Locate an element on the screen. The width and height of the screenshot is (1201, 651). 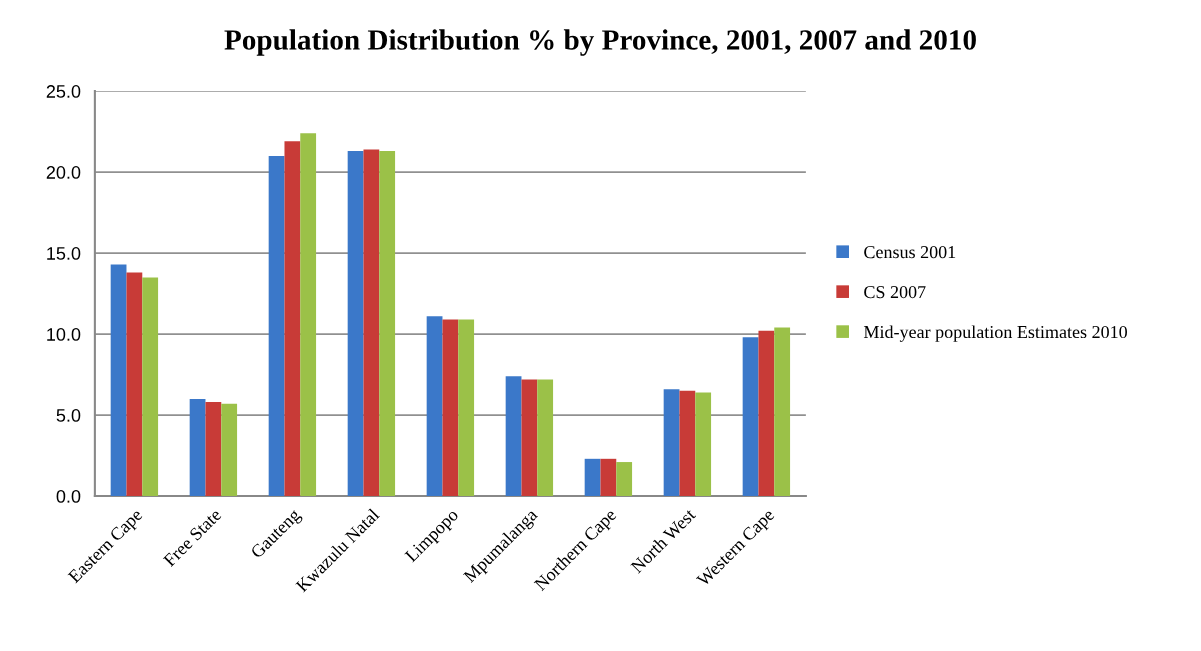
y-tick-label: 20.0 is located at coordinates (63, 172).